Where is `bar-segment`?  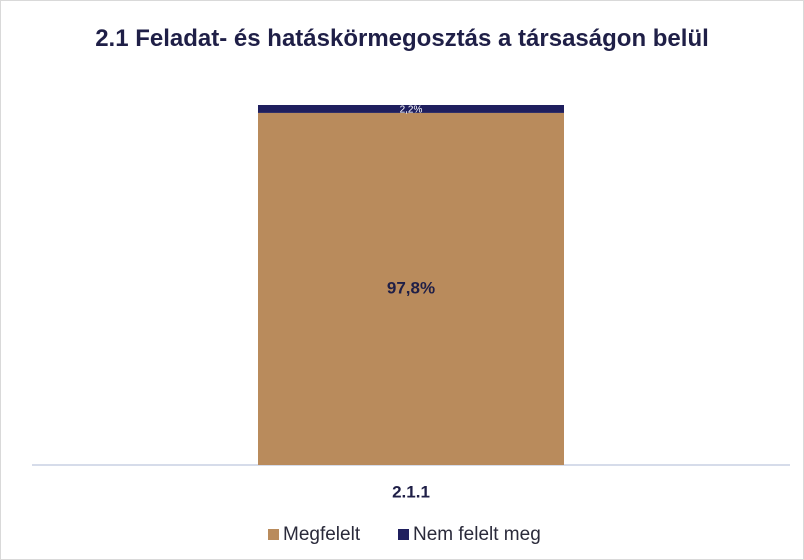
bar-segment is located at coordinates (411, 109).